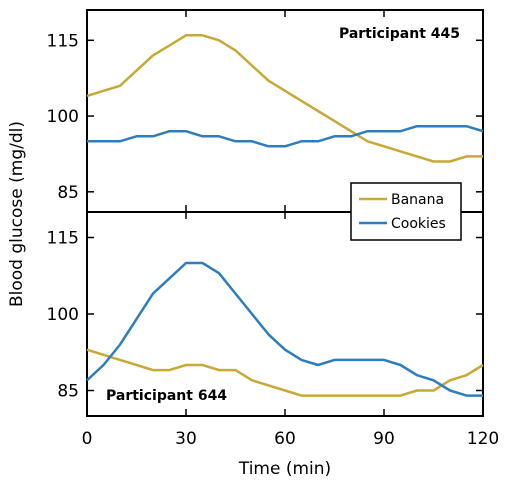 This screenshot has width=512, height=489. What do you see at coordinates (417, 200) in the screenshot?
I see `legend-label-banana: Banana` at bounding box center [417, 200].